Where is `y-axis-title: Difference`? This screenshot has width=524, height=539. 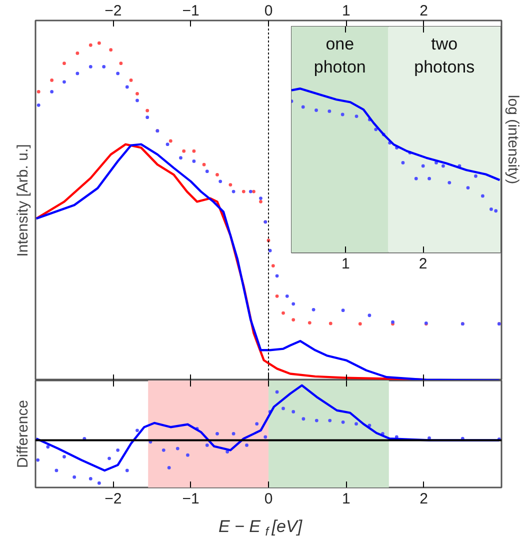 y-axis-title: Difference is located at coordinates (23, 434).